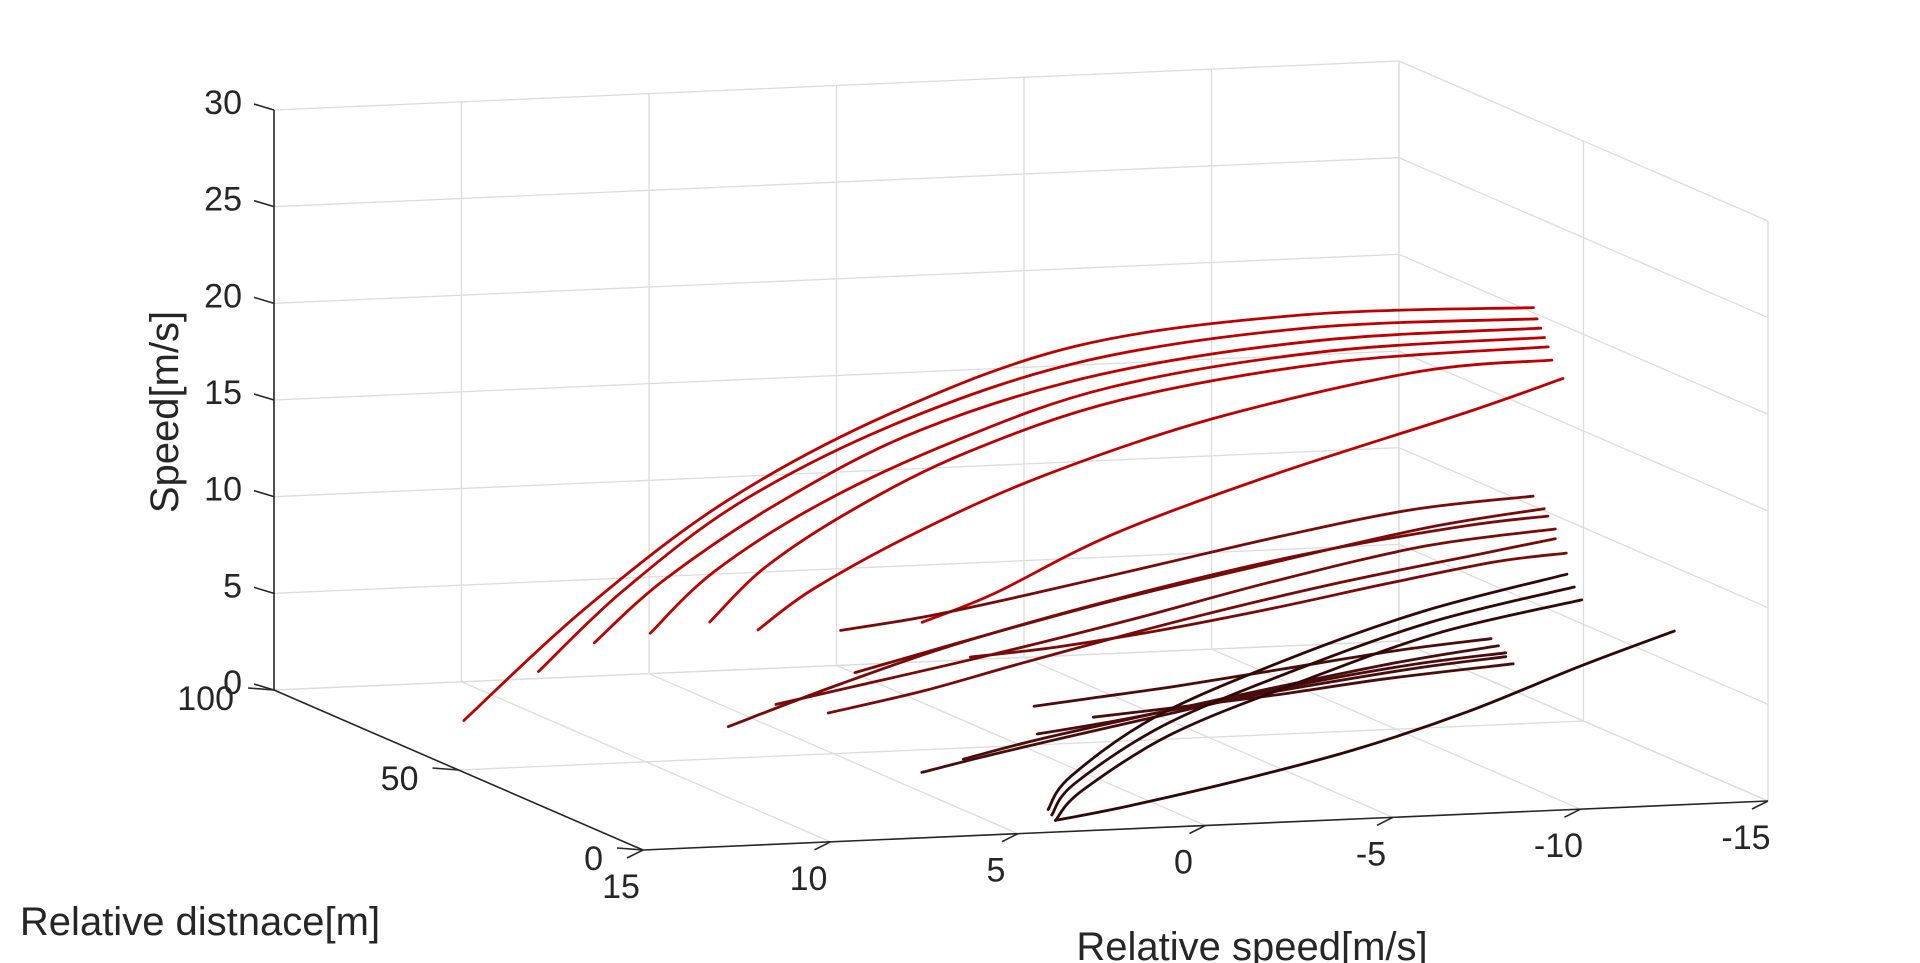  I want to click on x-tick-label: 0, so click(1183, 863).